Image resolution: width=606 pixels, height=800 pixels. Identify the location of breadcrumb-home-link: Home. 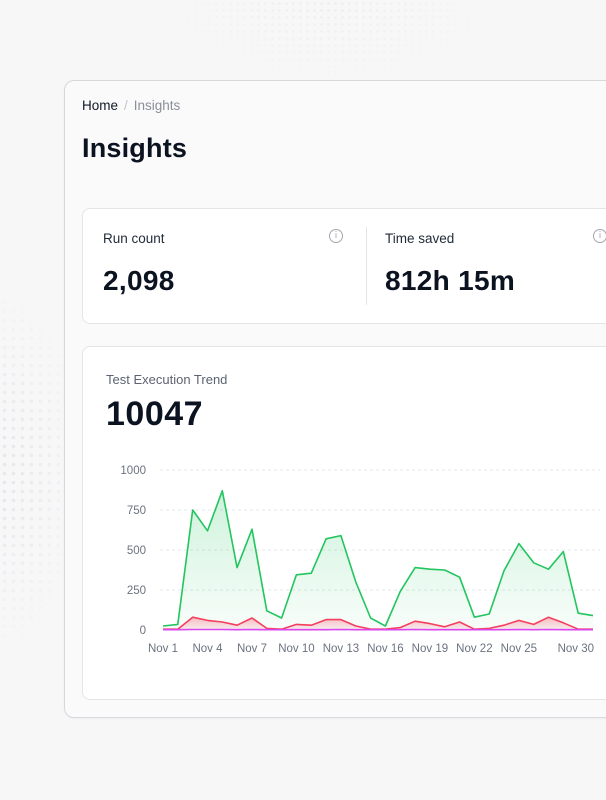
(100, 105).